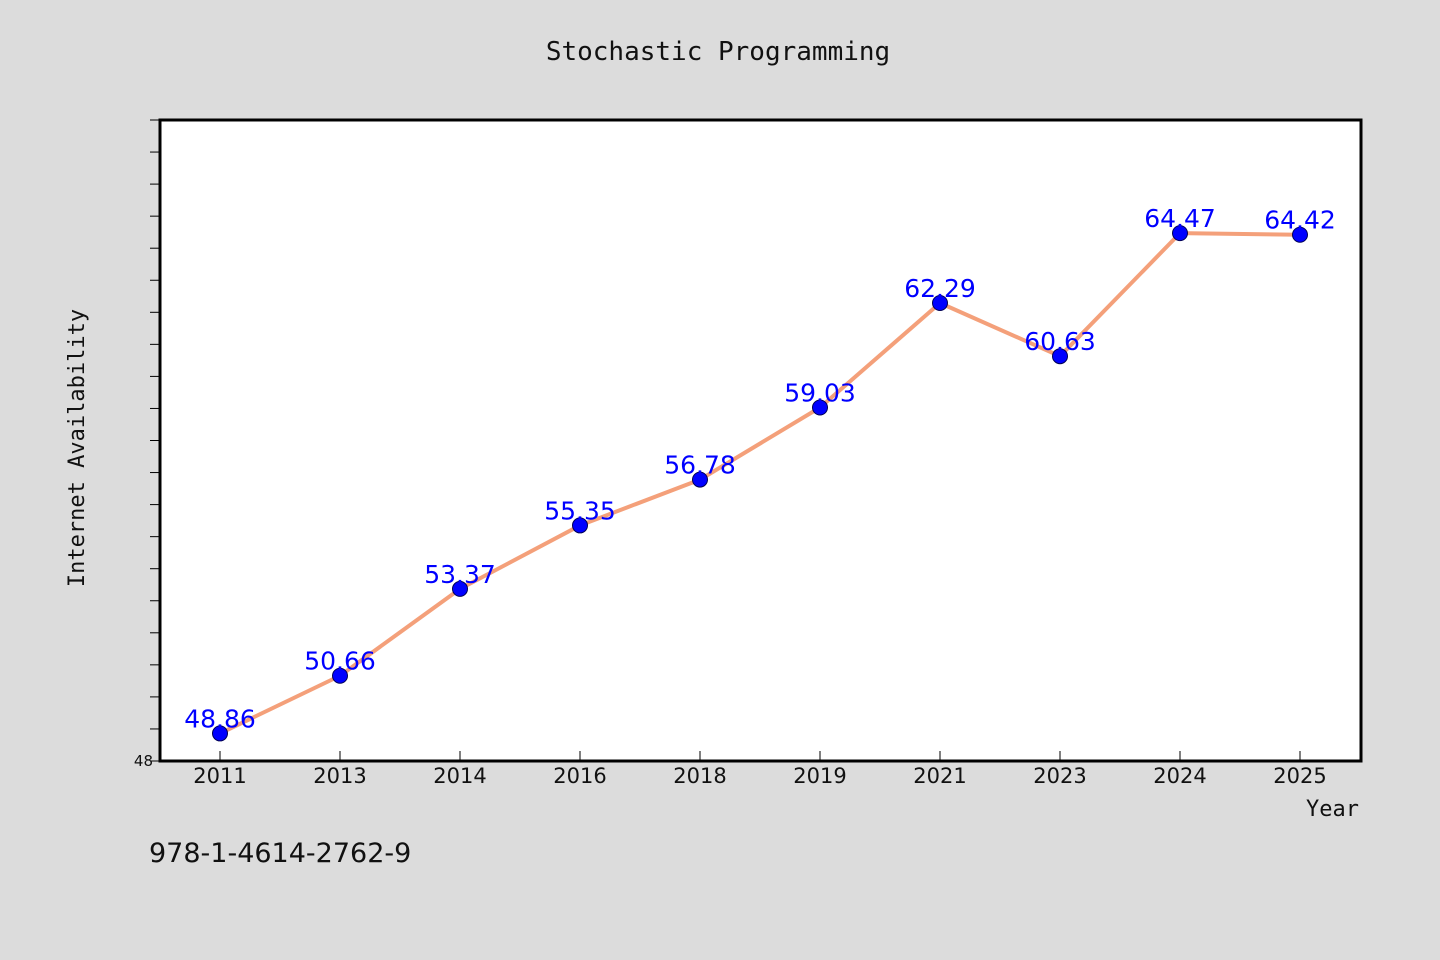  What do you see at coordinates (940, 288) in the screenshot?
I see `data-label: 62.29` at bounding box center [940, 288].